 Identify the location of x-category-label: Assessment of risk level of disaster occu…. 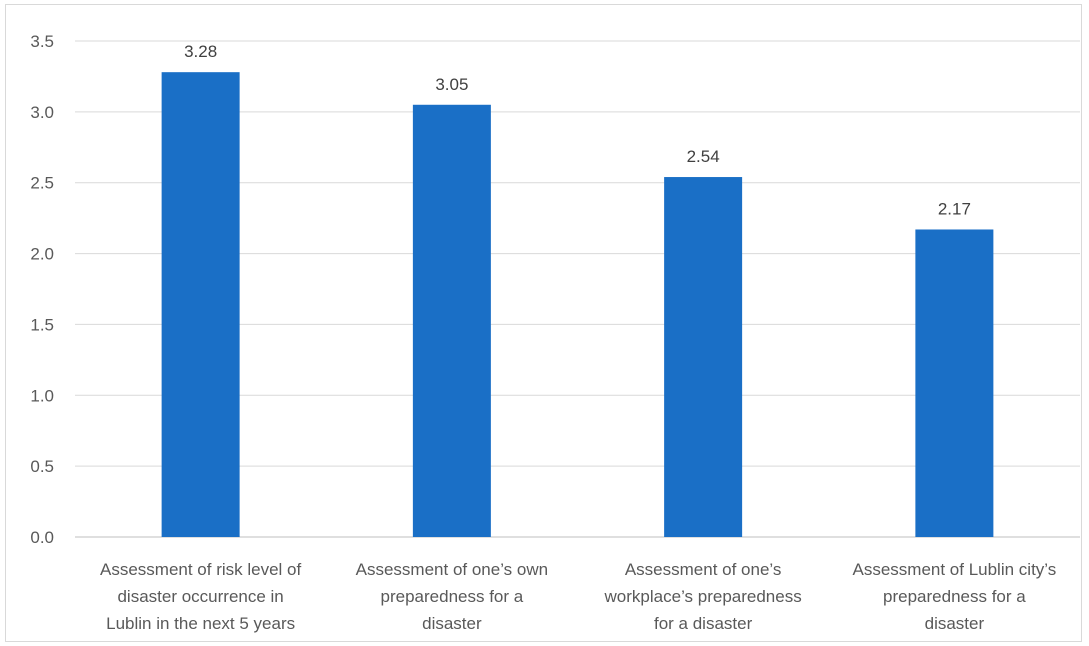
(201, 596).